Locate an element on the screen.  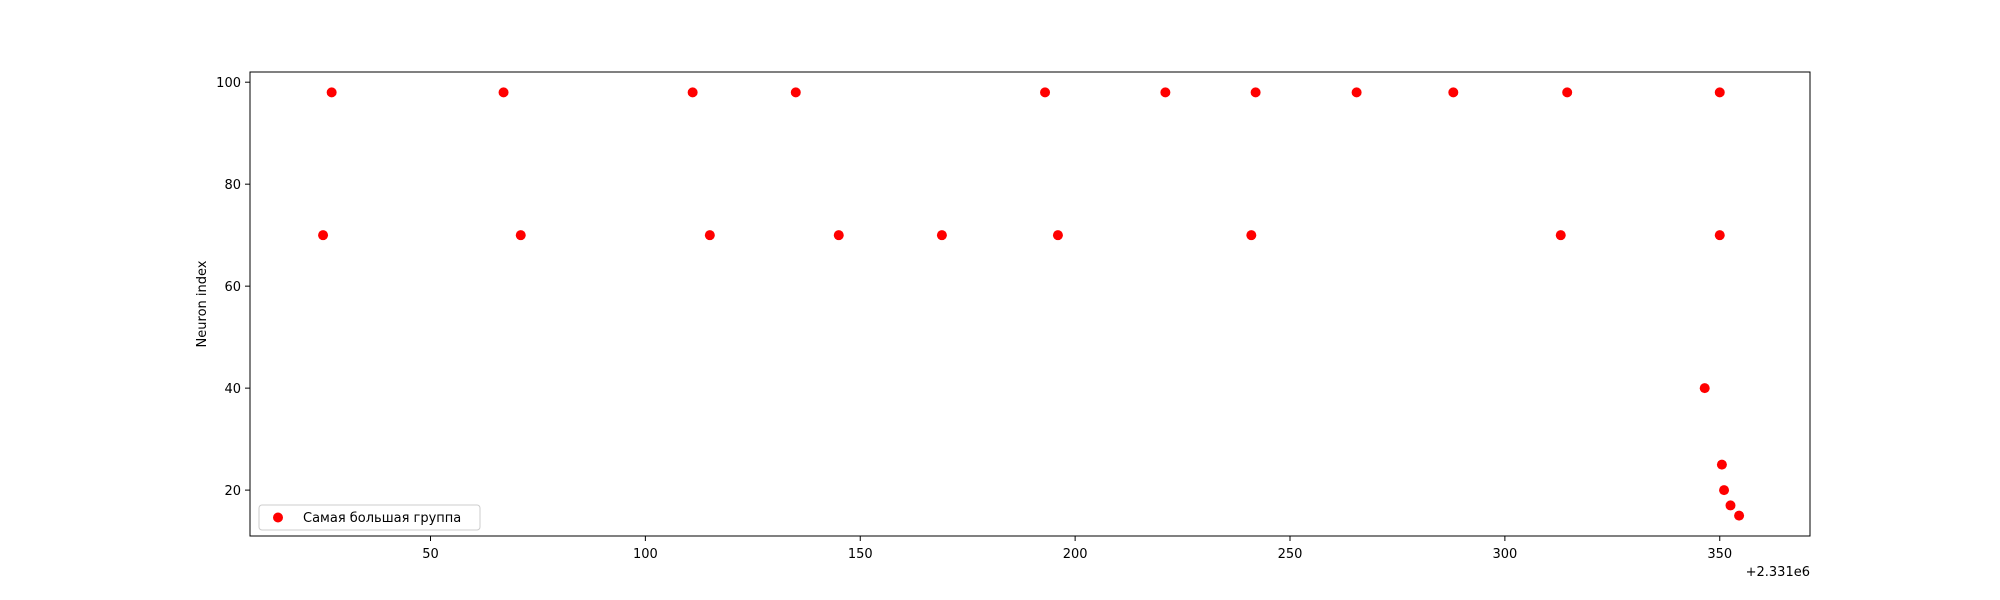
x-tick-label: 100 is located at coordinates (645, 554).